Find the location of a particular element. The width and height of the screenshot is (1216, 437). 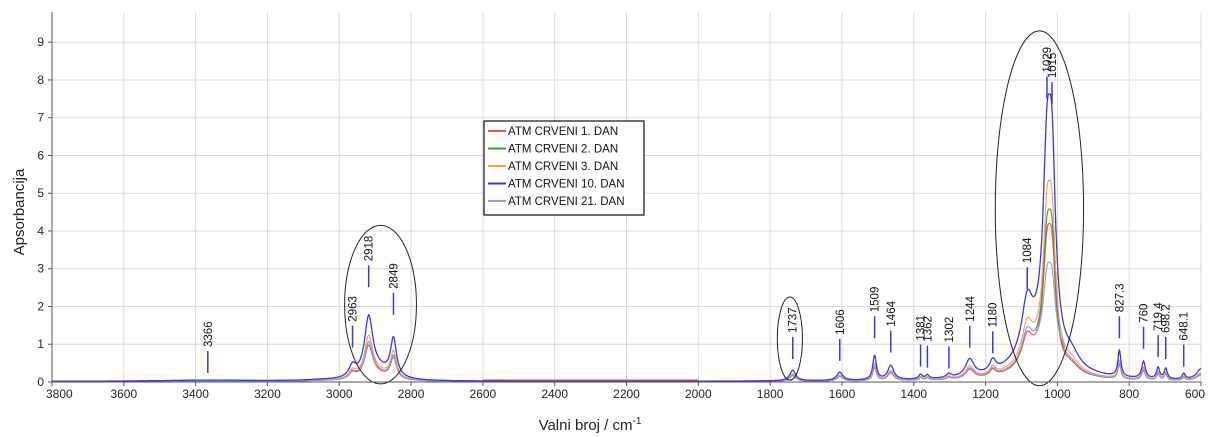

legend-label-2: ATM CRVENI 3. DAN is located at coordinates (563, 167).